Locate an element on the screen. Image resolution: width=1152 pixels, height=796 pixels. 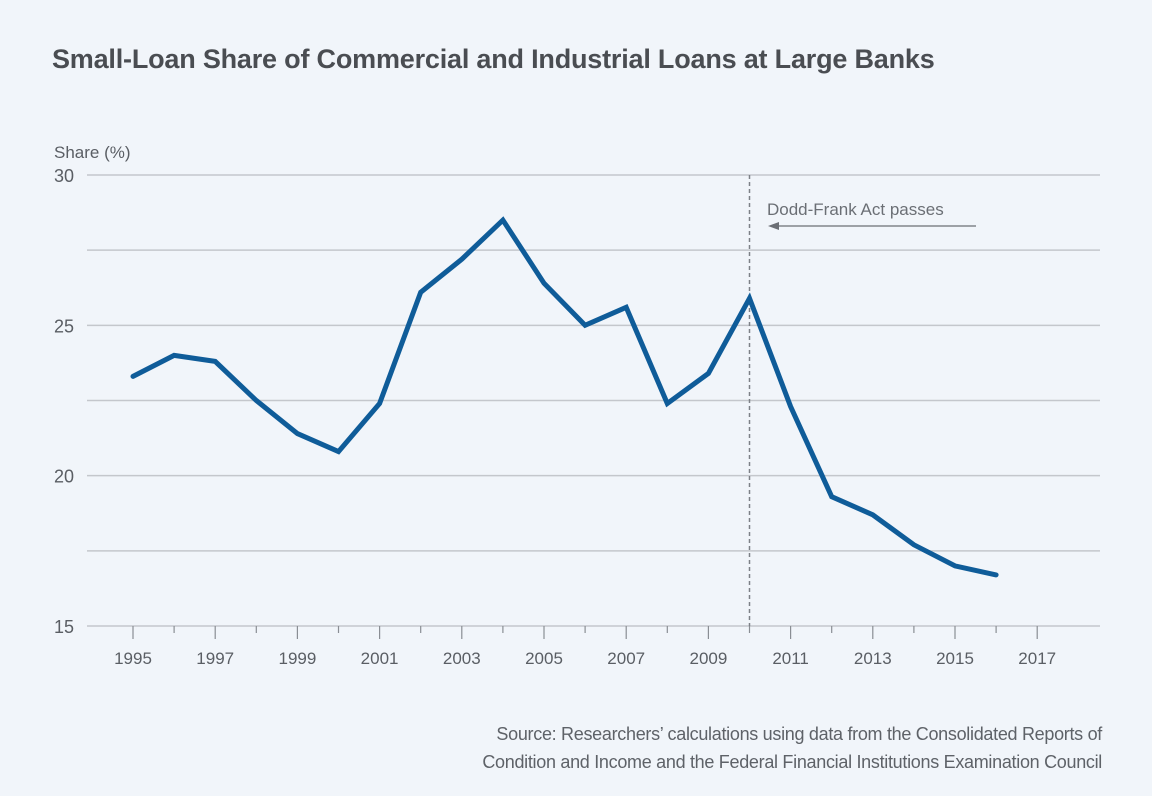
y-tick-label: 25 is located at coordinates (64, 326).